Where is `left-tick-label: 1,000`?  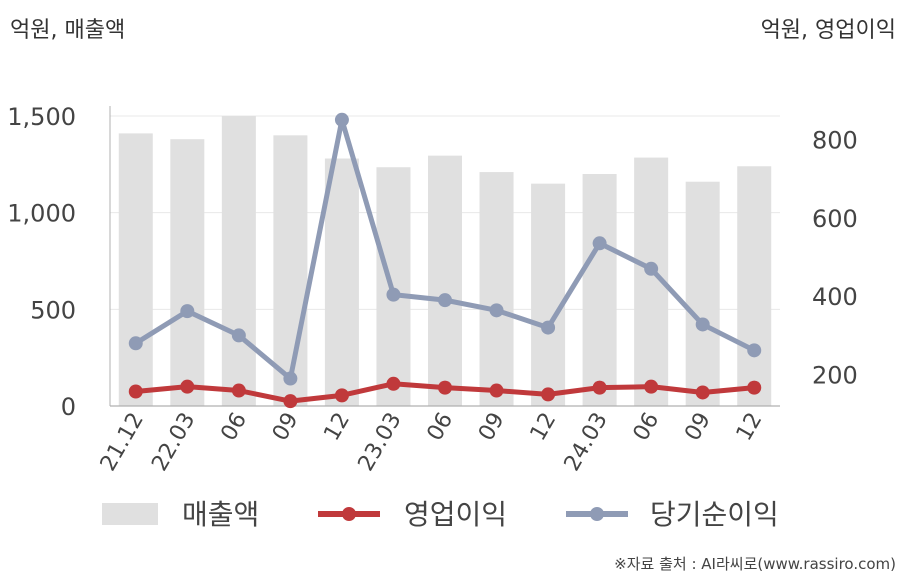 left-tick-label: 1,000 is located at coordinates (41, 214).